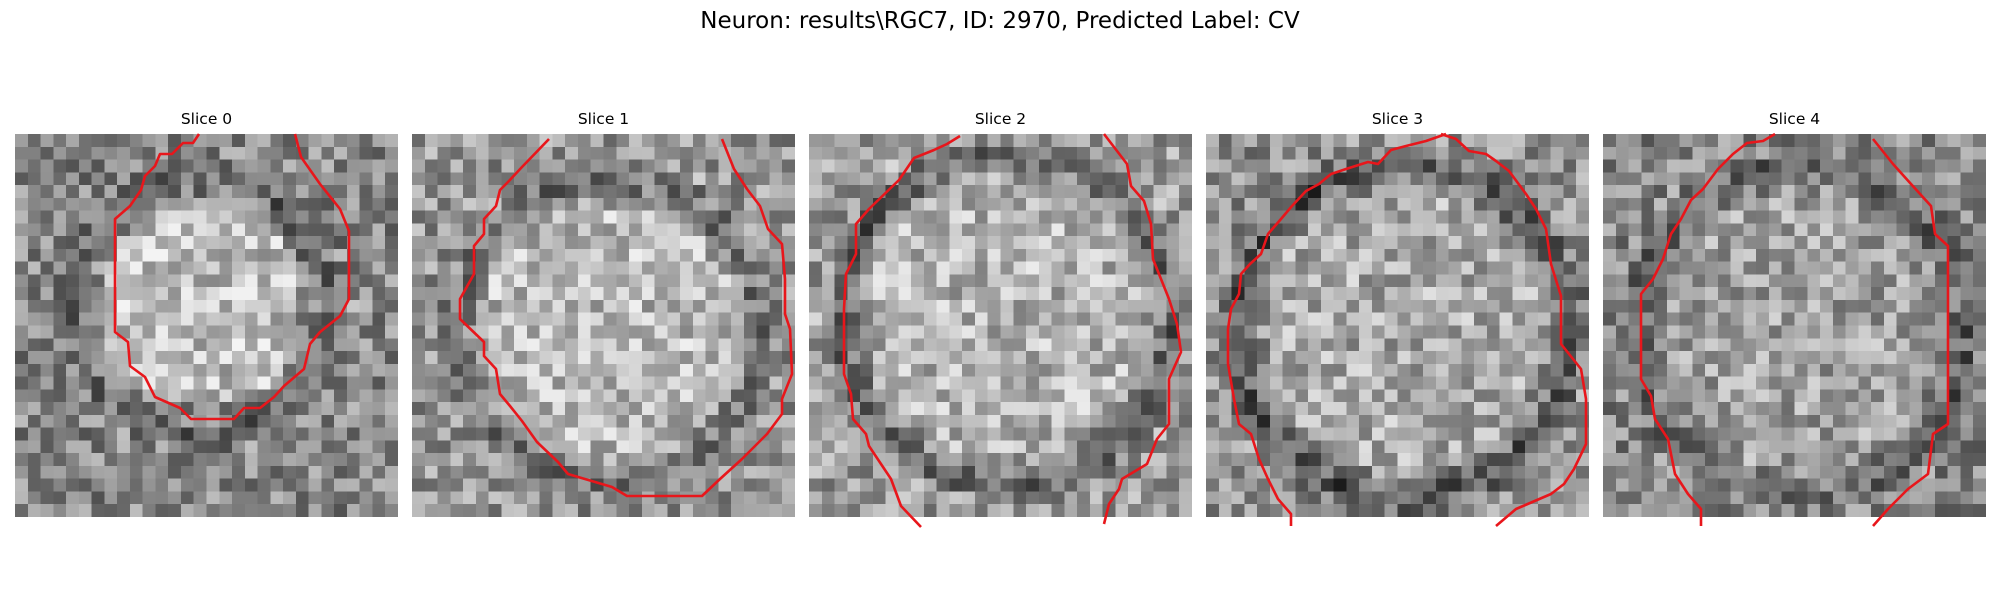 This screenshot has height=600, width=2000. I want to click on slice-title-4: Slice 4, so click(1794, 119).